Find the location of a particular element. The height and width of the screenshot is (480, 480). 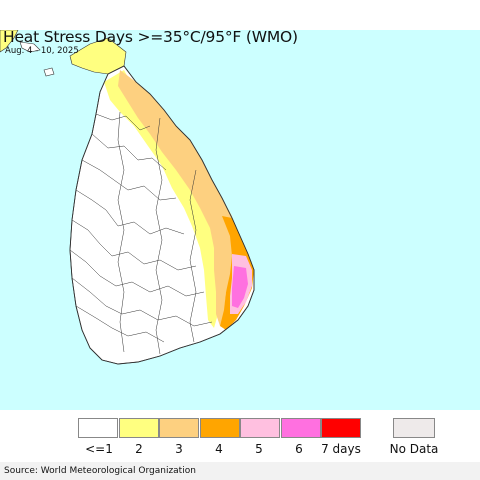

legend-label-no-data: No Data is located at coordinates (414, 449).